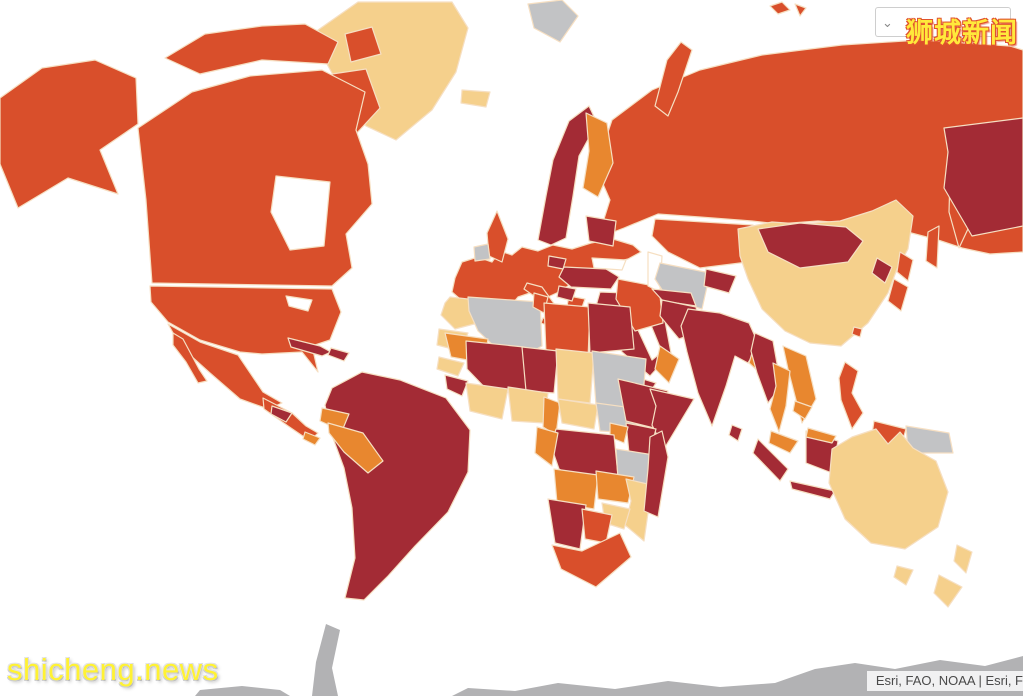 The width and height of the screenshot is (1023, 696). I want to click on region-balkans-patch, so click(566, 293).